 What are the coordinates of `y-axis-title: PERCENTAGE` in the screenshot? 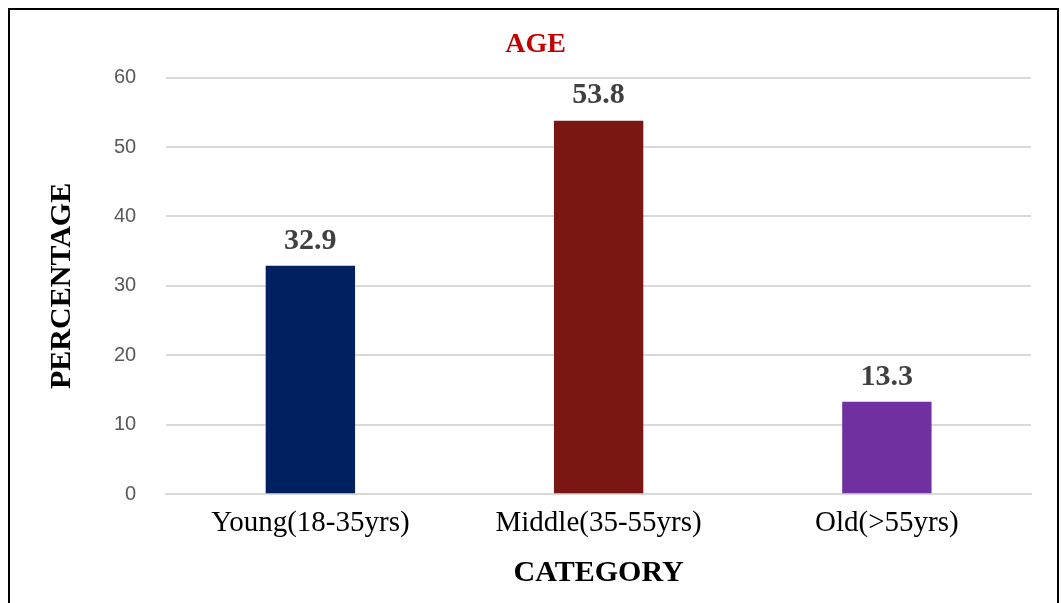 It's located at (59, 285).